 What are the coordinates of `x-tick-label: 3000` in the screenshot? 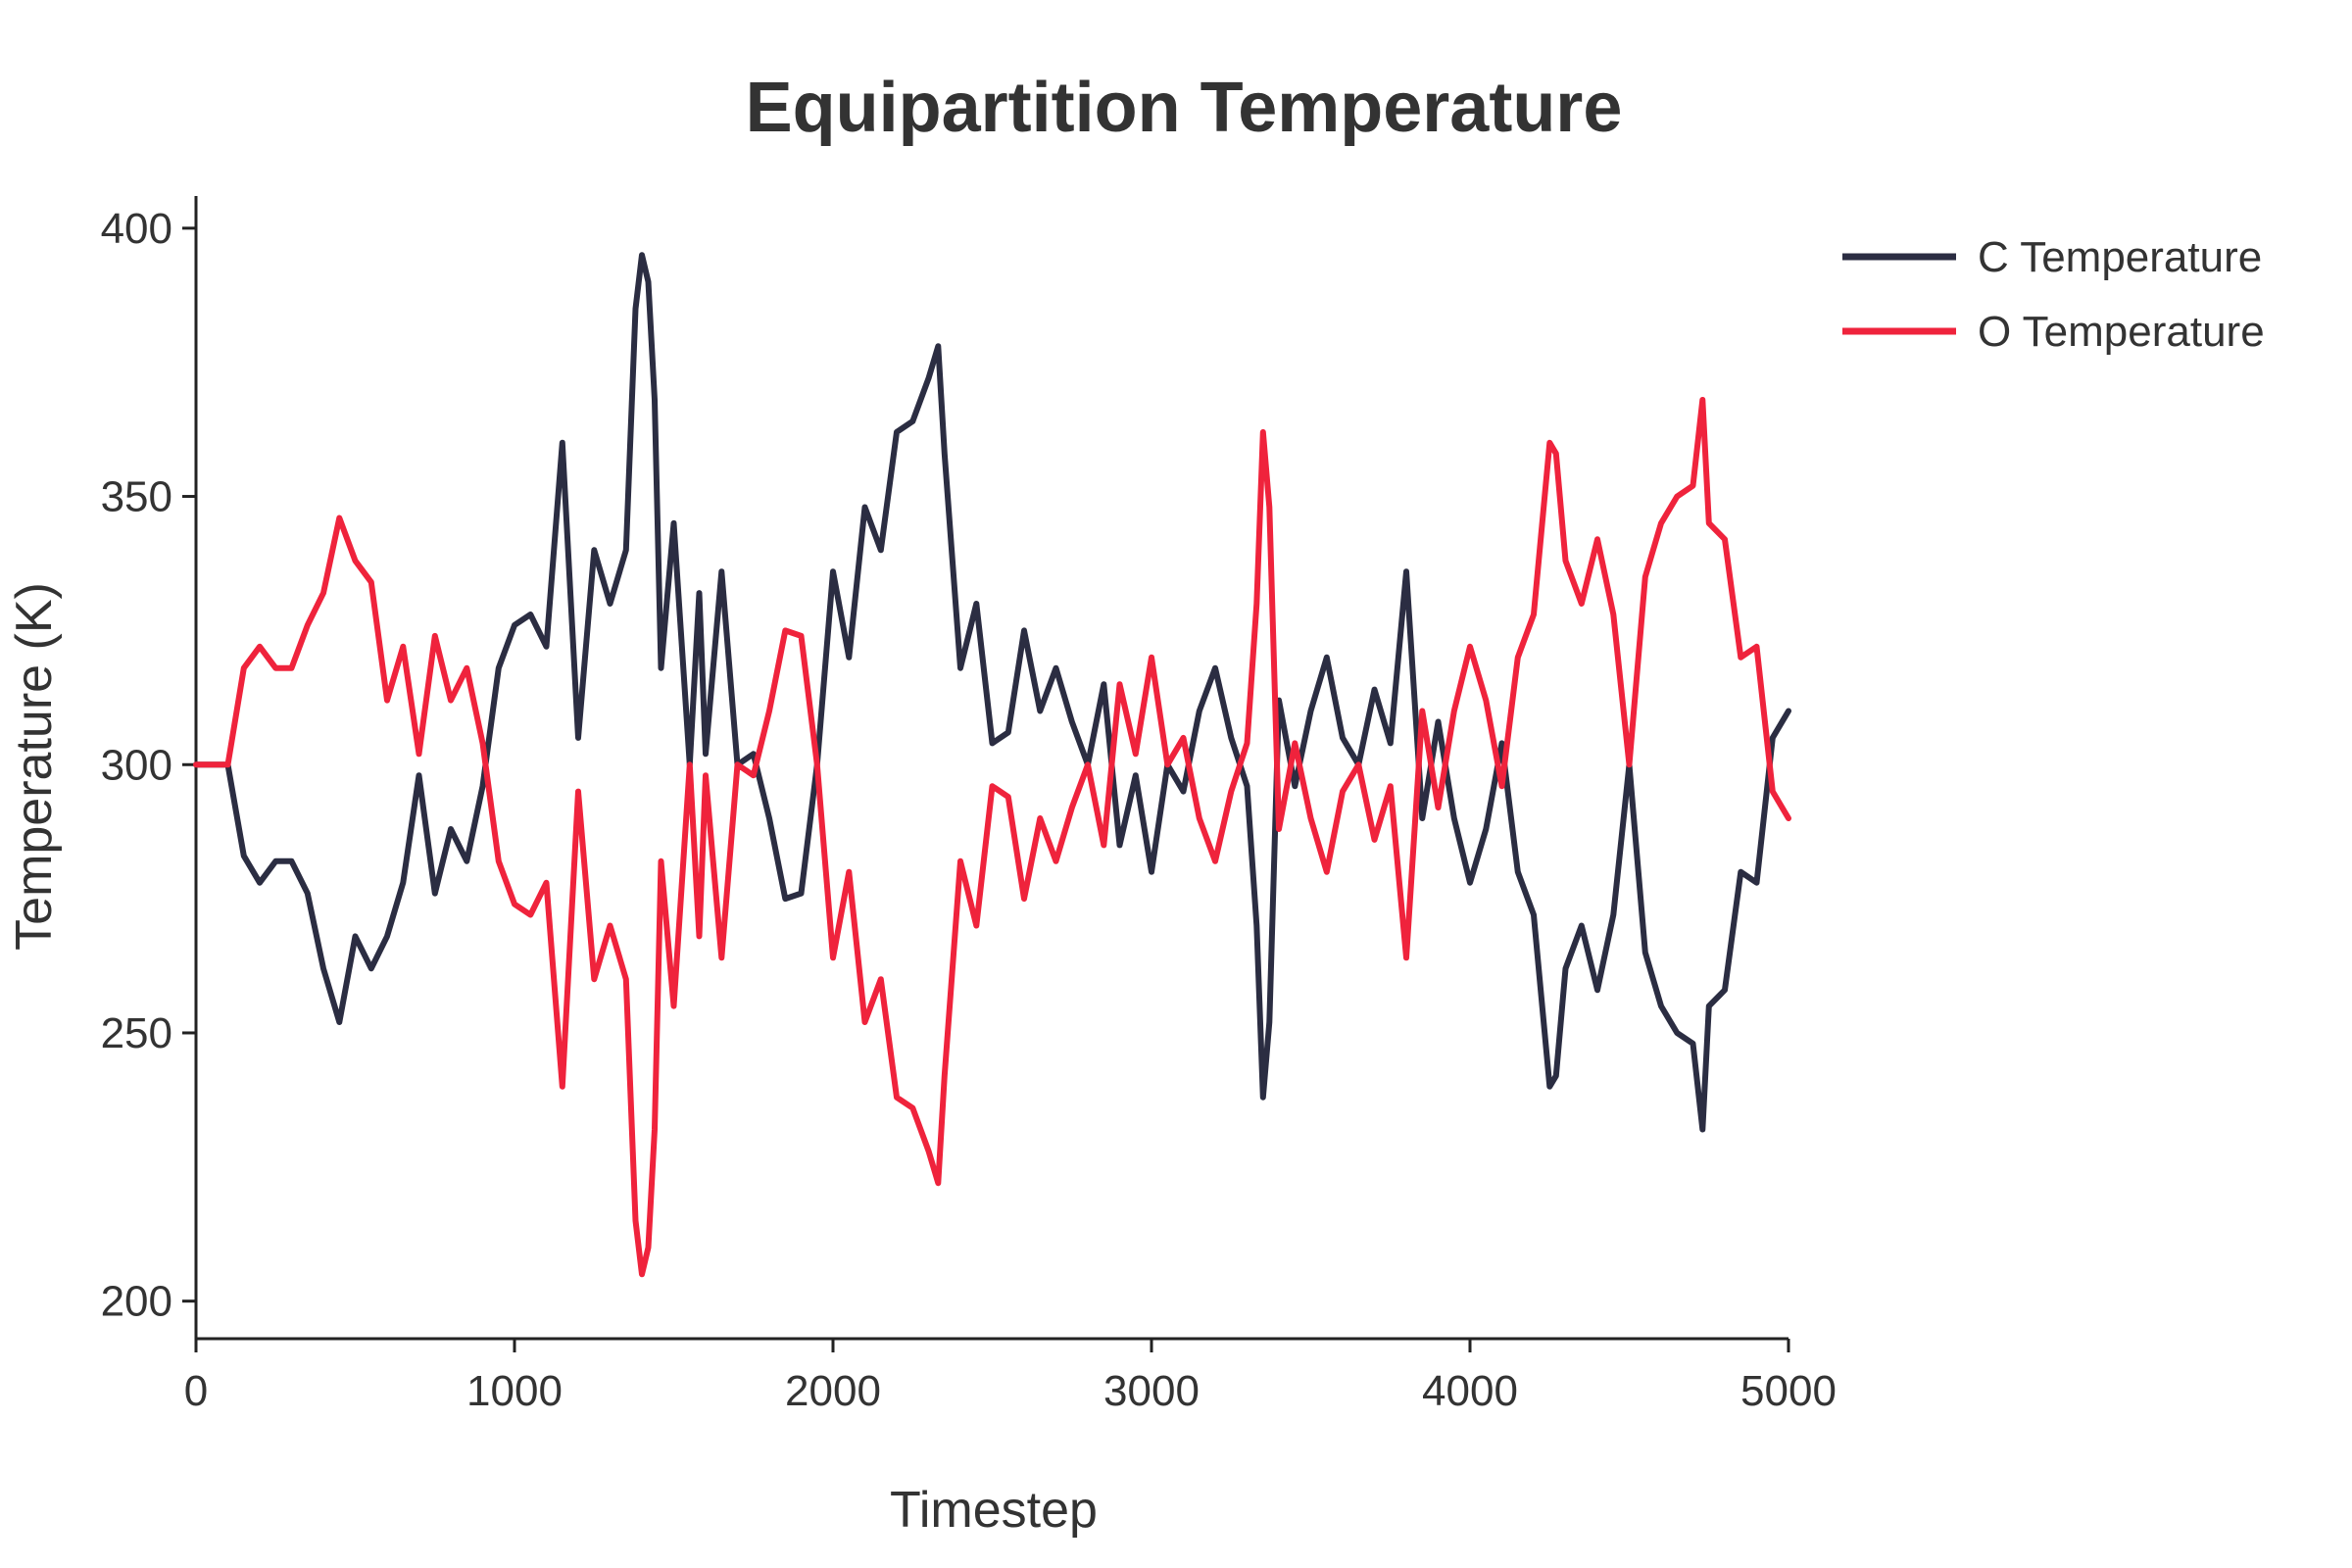 It's located at (1151, 1391).